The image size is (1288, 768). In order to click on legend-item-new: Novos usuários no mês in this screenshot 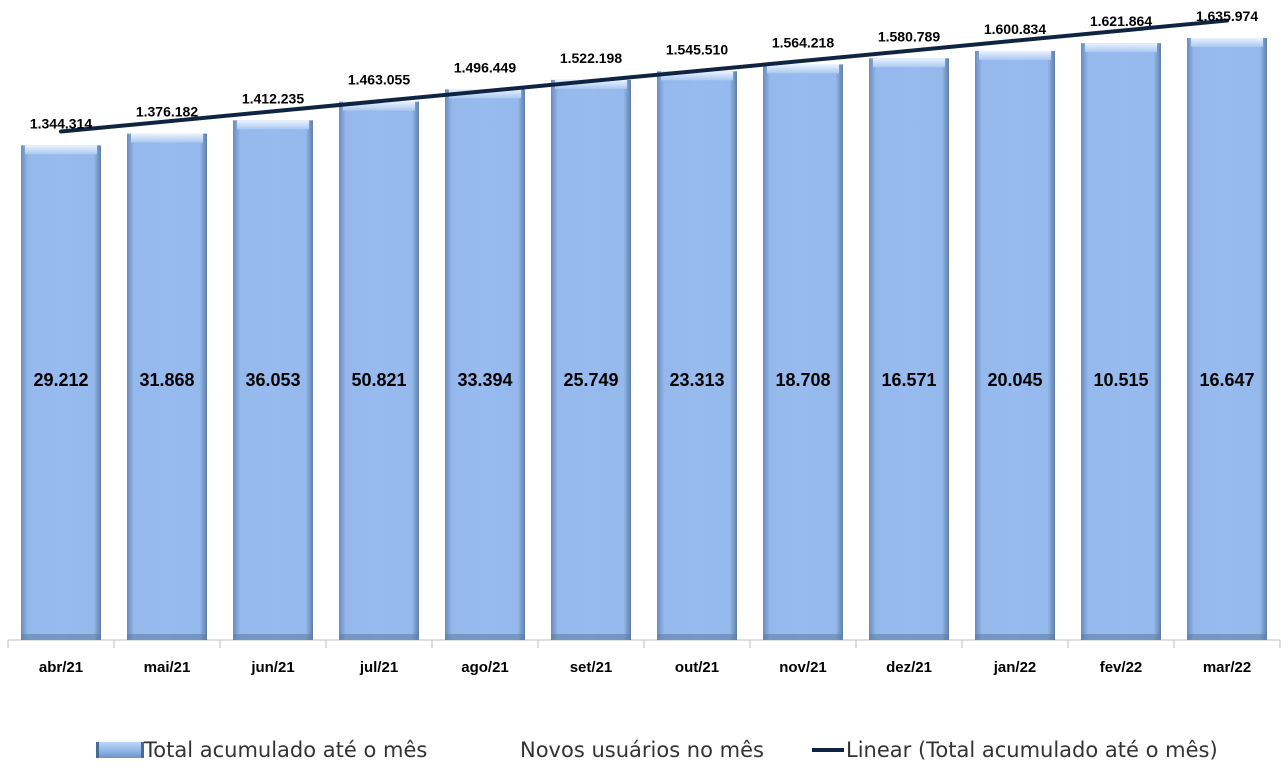, I will do `click(642, 750)`.